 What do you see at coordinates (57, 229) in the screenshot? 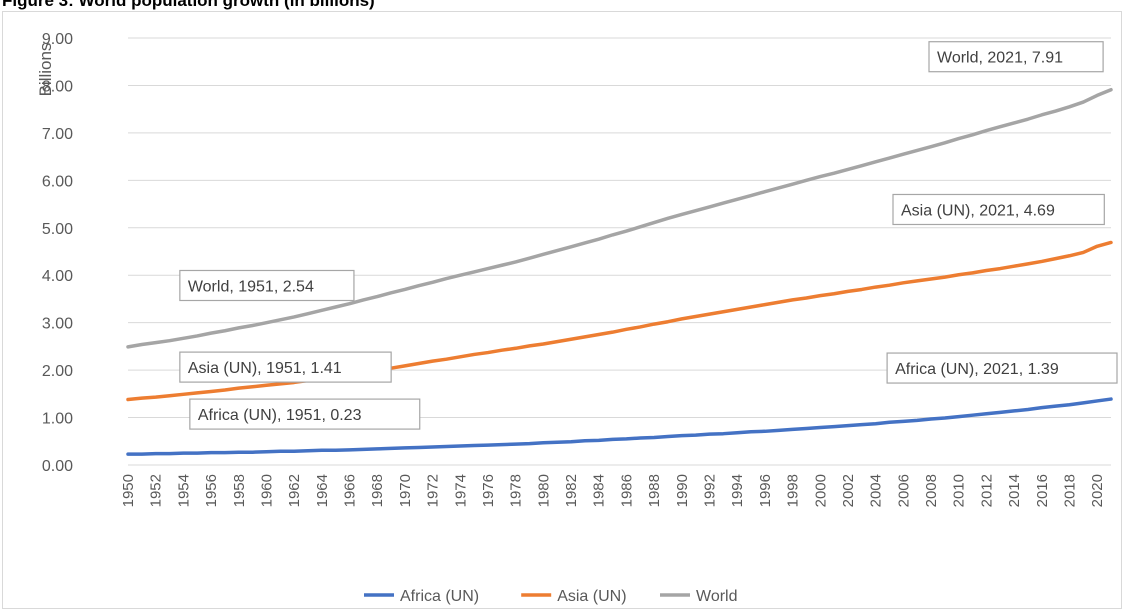
I see `y-tick-label: 5.00` at bounding box center [57, 229].